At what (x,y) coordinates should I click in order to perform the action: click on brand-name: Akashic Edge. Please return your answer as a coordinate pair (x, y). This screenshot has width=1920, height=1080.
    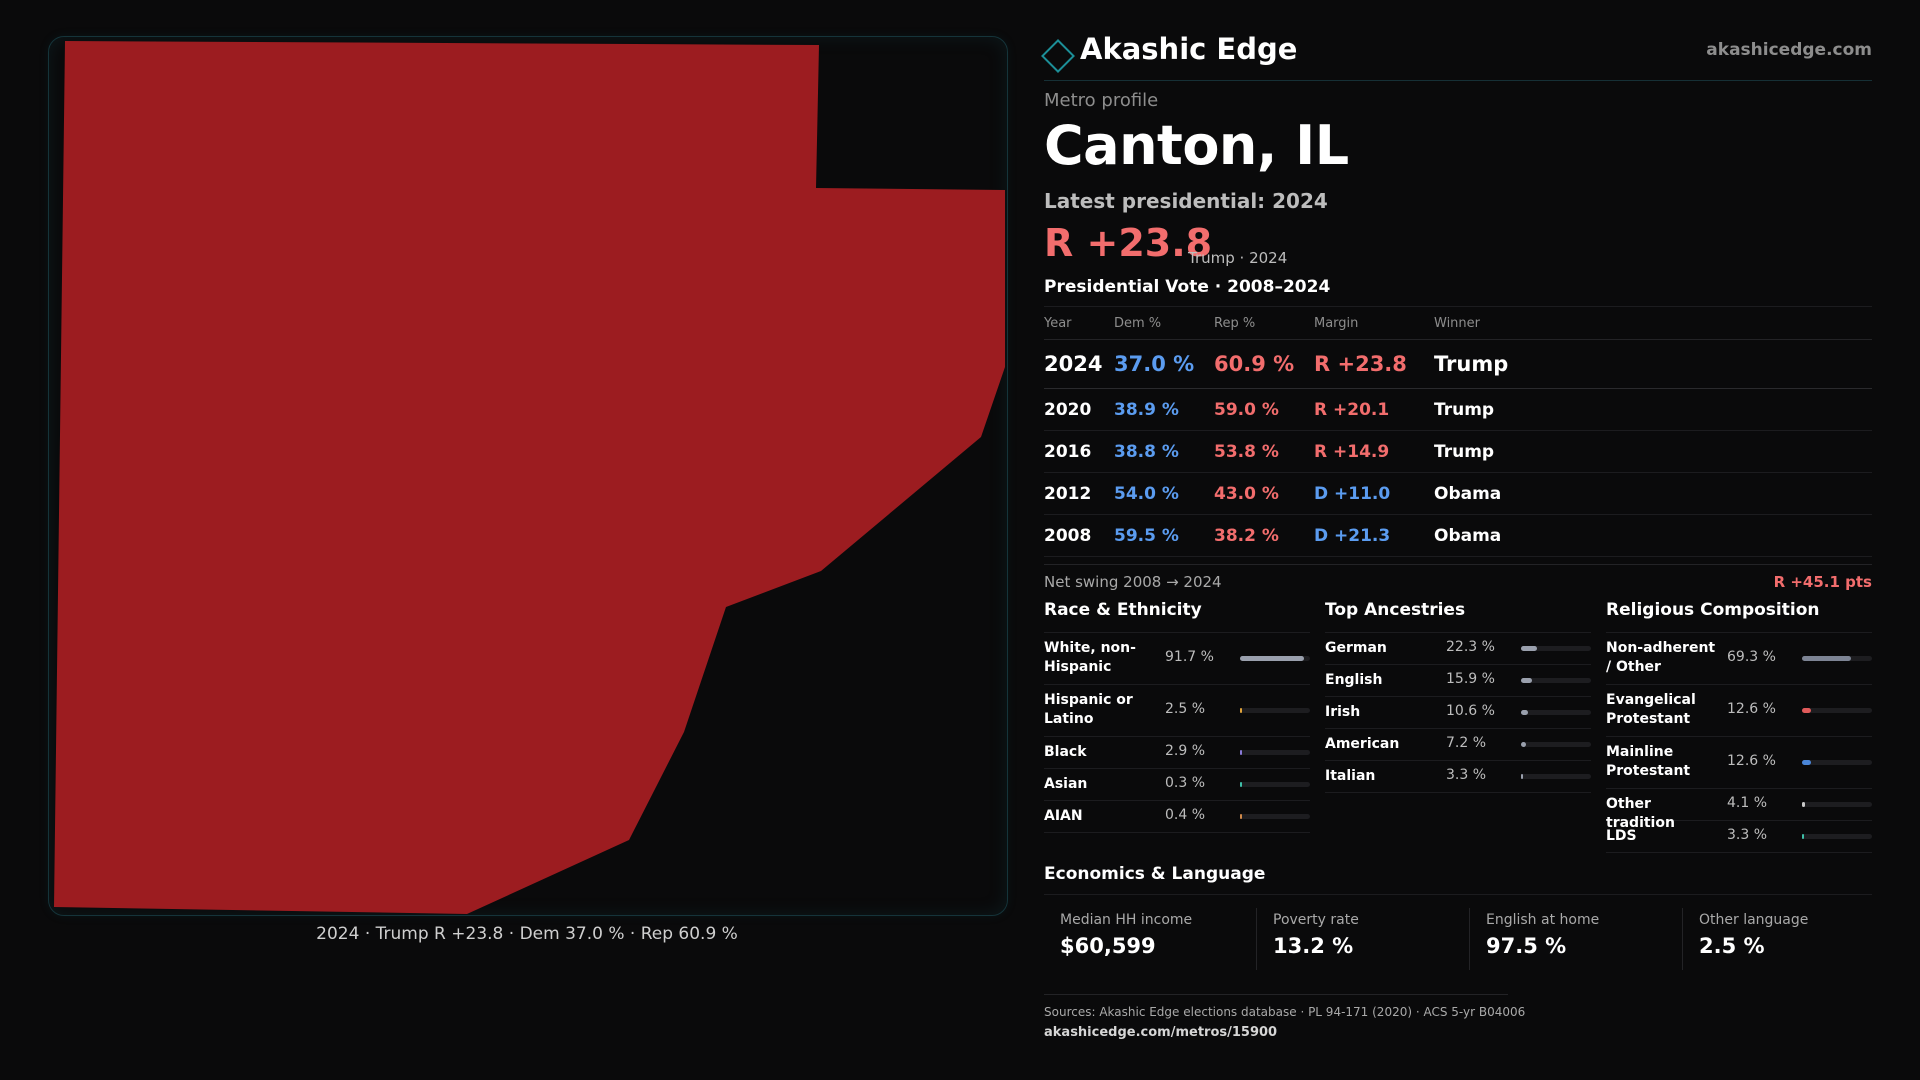
    Looking at the image, I should click on (1189, 49).